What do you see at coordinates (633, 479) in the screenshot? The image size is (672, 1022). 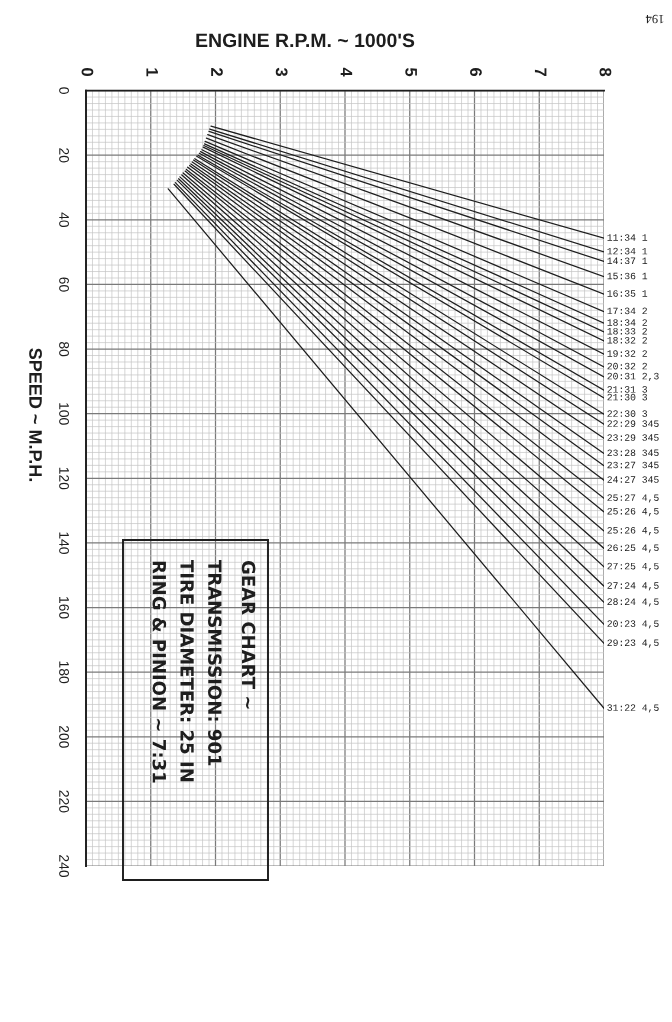 I see `series-label: 24:27 345` at bounding box center [633, 479].